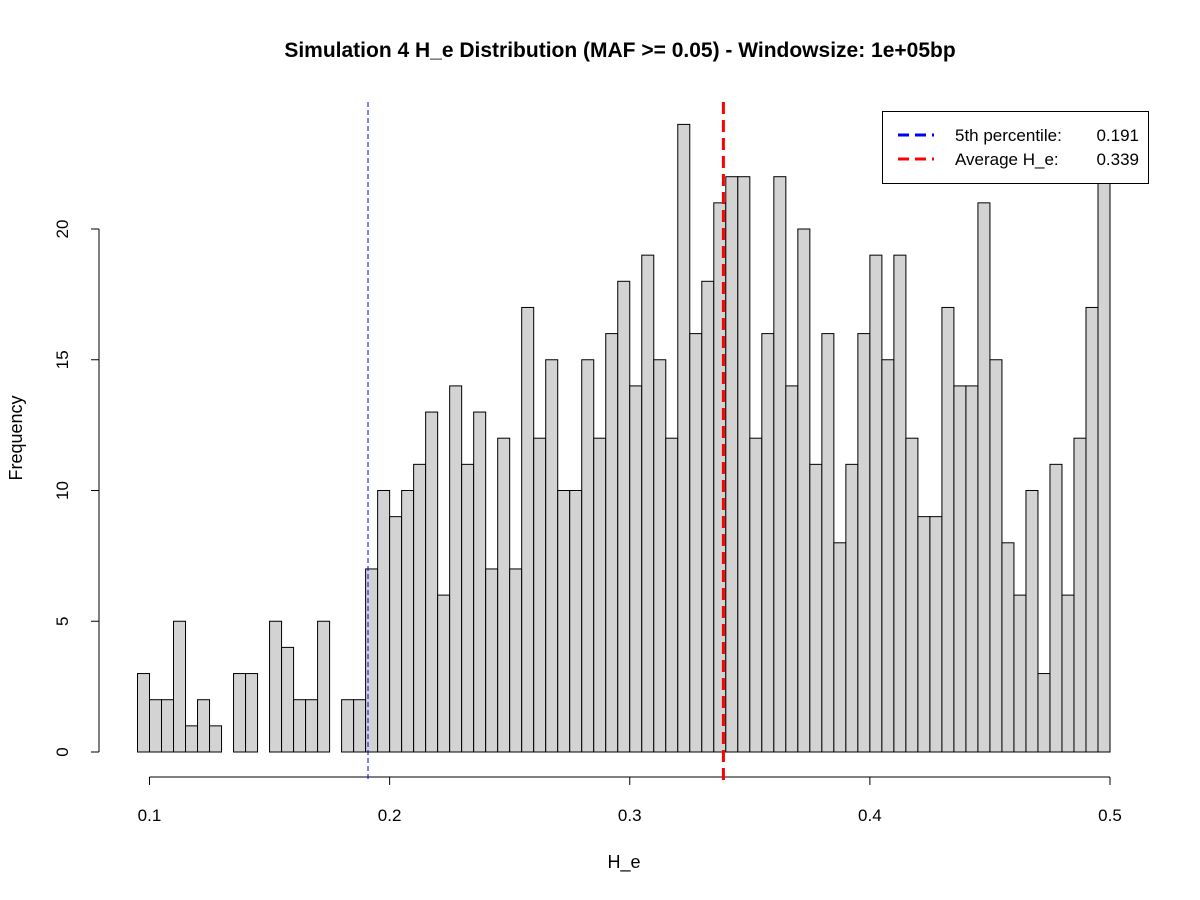  What do you see at coordinates (1008, 135) in the screenshot?
I see `legend-label: 5th percentile:` at bounding box center [1008, 135].